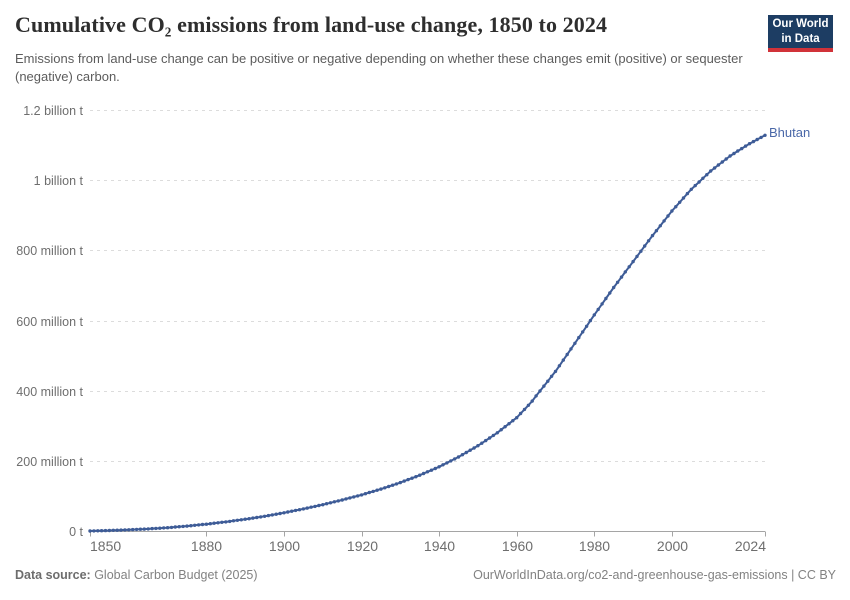  I want to click on owid-logo: Our World in Data, so click(800, 33).